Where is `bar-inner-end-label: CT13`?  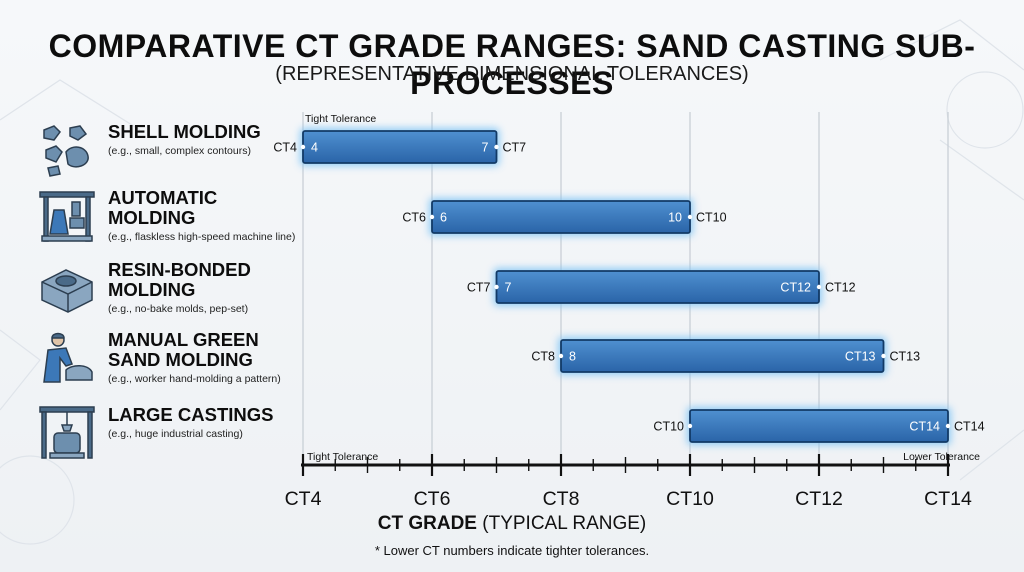
bar-inner-end-label: CT13 is located at coordinates (860, 357).